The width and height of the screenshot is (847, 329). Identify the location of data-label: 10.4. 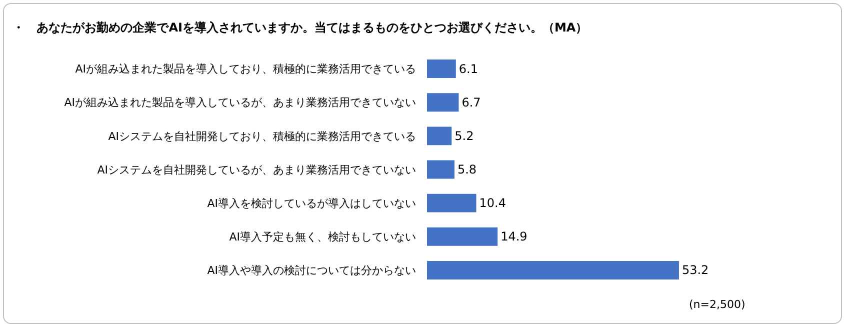
(492, 203).